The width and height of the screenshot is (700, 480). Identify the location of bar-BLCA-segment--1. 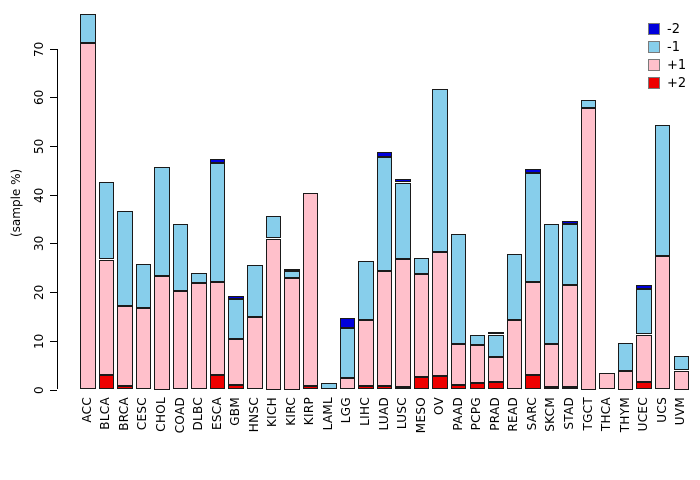
(106, 220).